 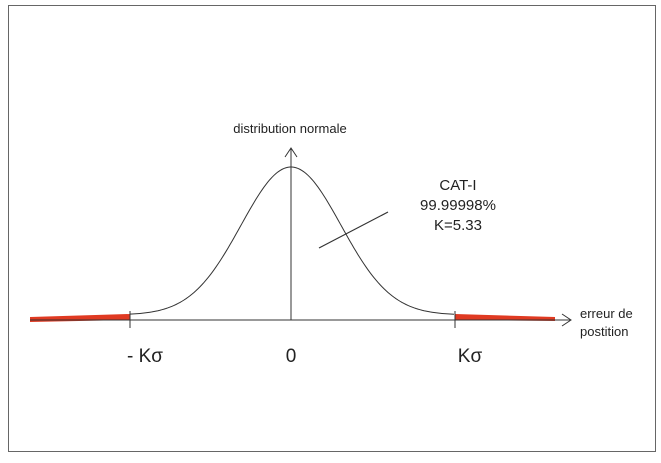 I want to click on x-axis-arrow, so click(x=566, y=320).